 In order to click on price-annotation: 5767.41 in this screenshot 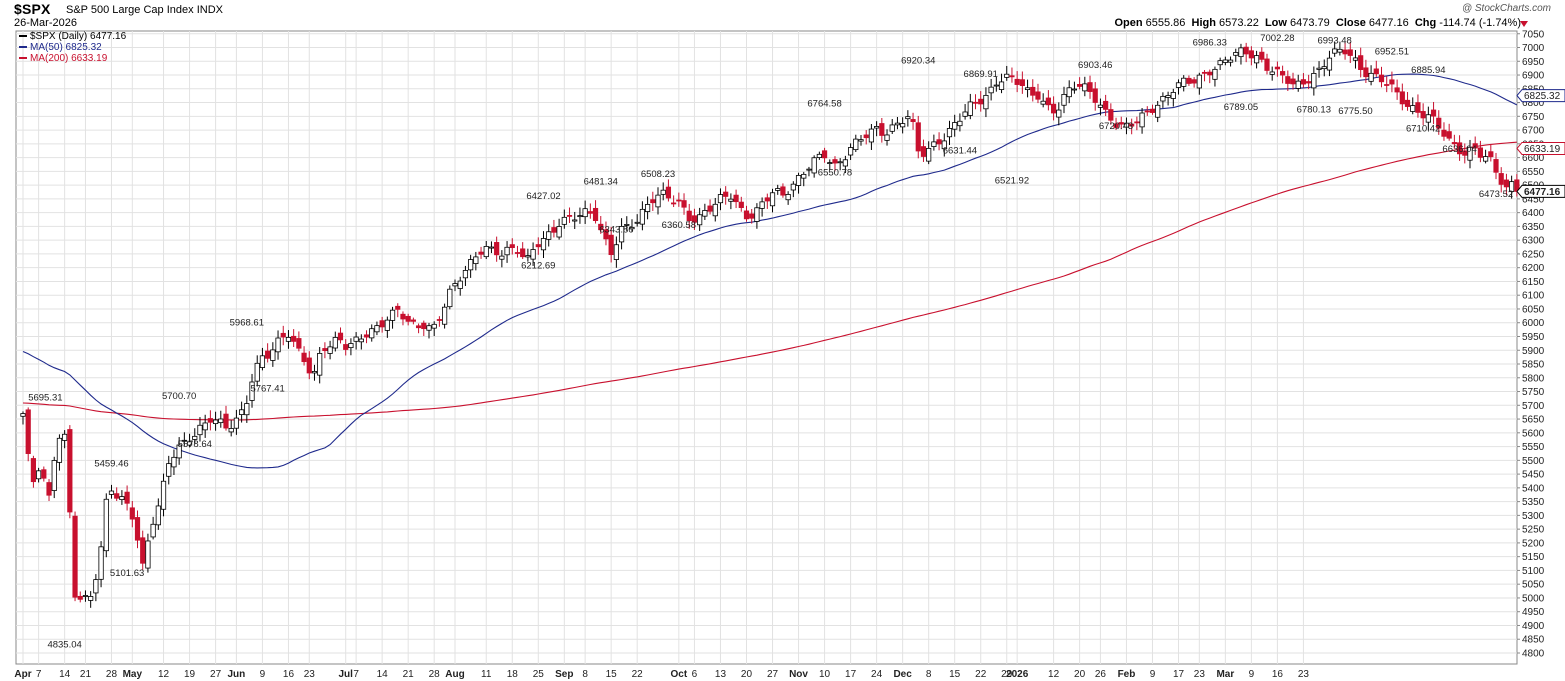, I will do `click(267, 389)`.